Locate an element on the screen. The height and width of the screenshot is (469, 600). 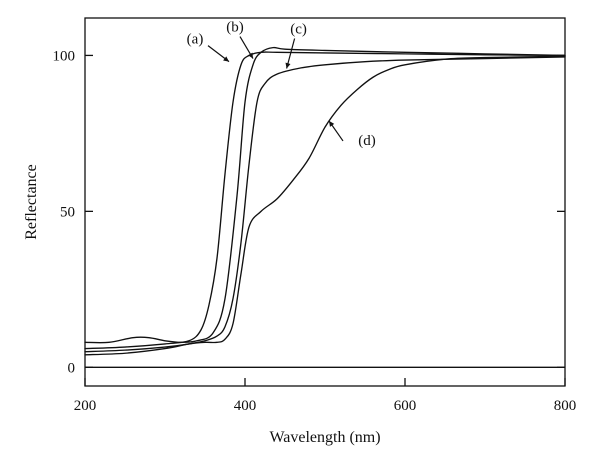
x-tick-label-200: 200 is located at coordinates (85, 406).